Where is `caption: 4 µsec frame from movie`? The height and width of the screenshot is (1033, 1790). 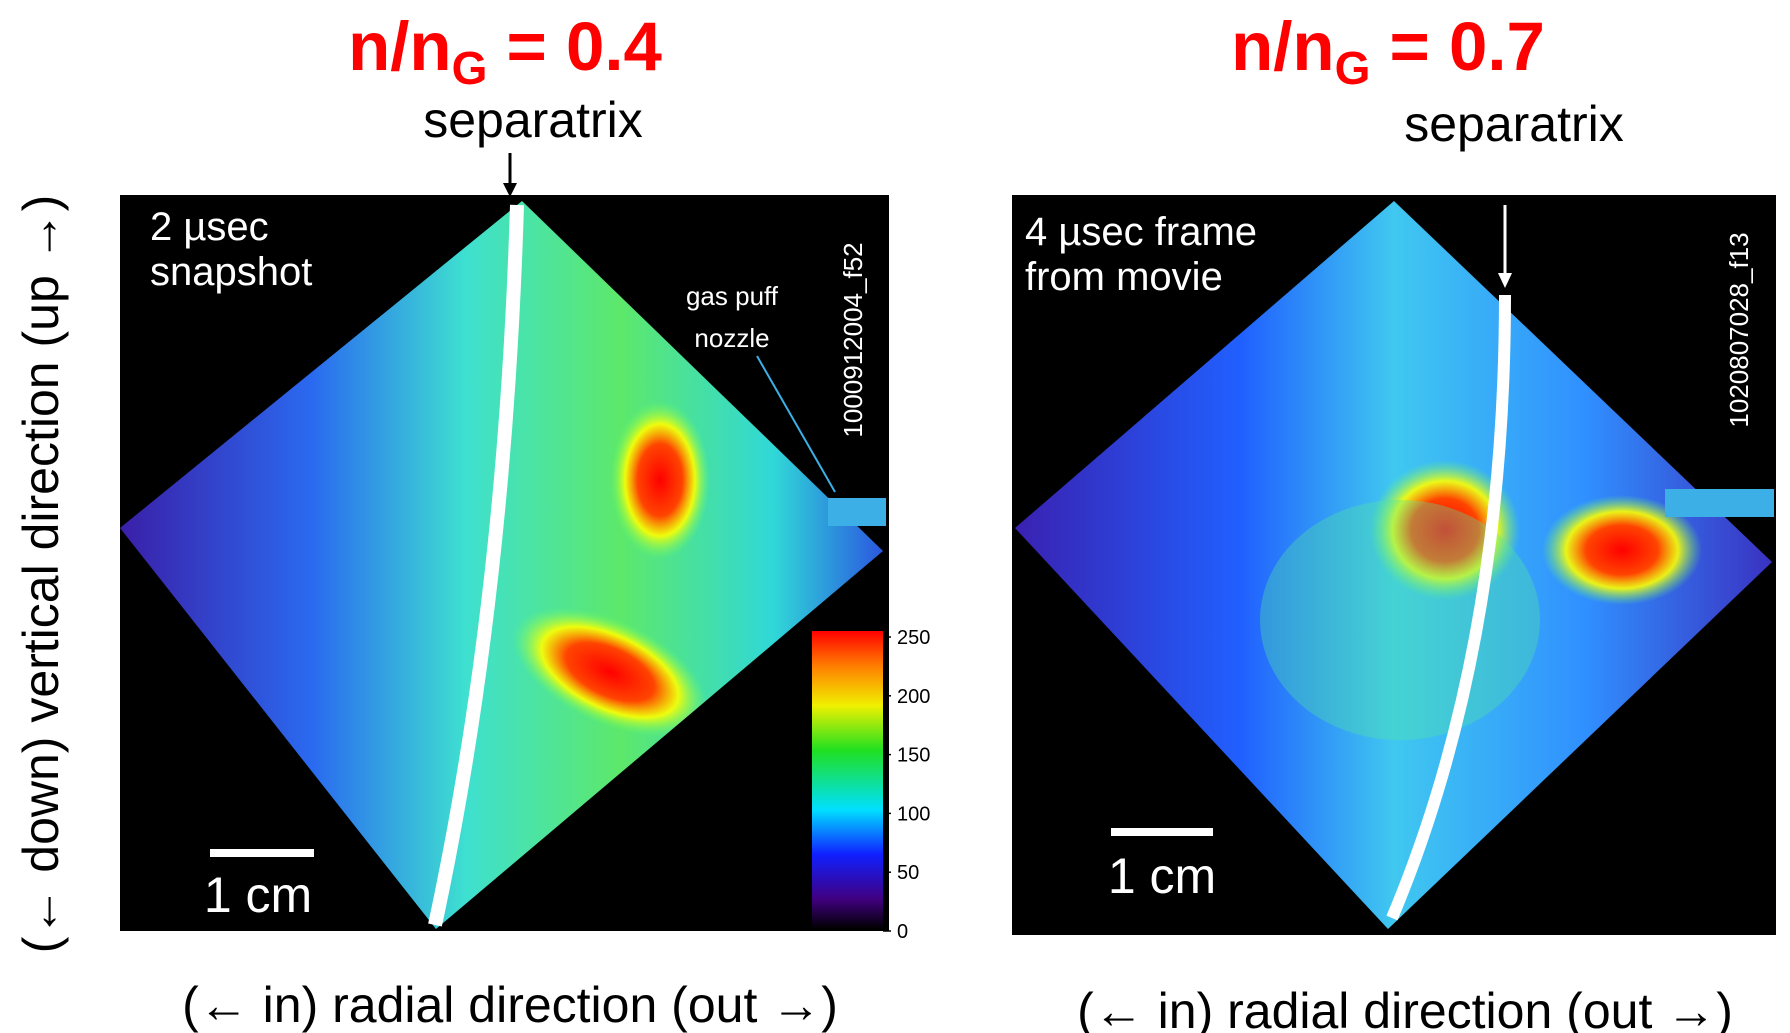
caption: 4 µsec frame from movie is located at coordinates (1141, 254).